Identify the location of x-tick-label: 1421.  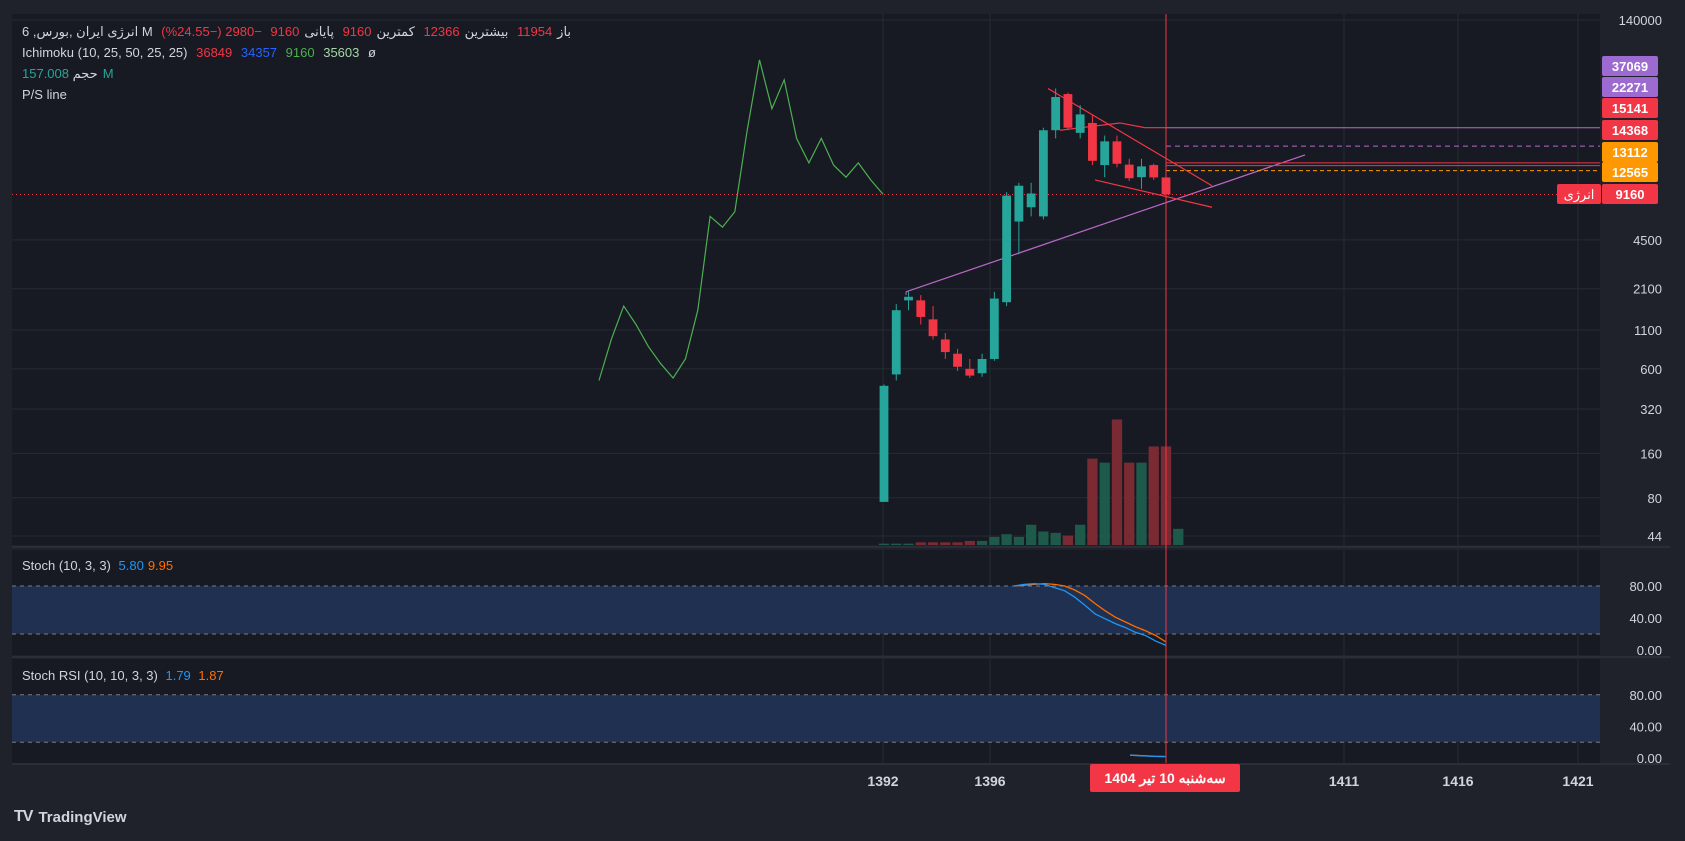
(1577, 781).